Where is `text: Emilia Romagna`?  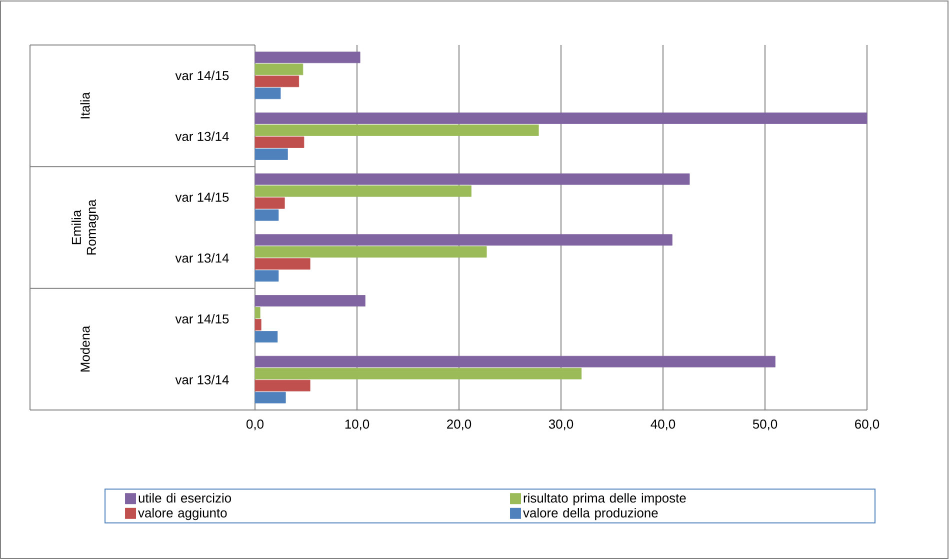
text: Emilia Romagna is located at coordinates (85, 227).